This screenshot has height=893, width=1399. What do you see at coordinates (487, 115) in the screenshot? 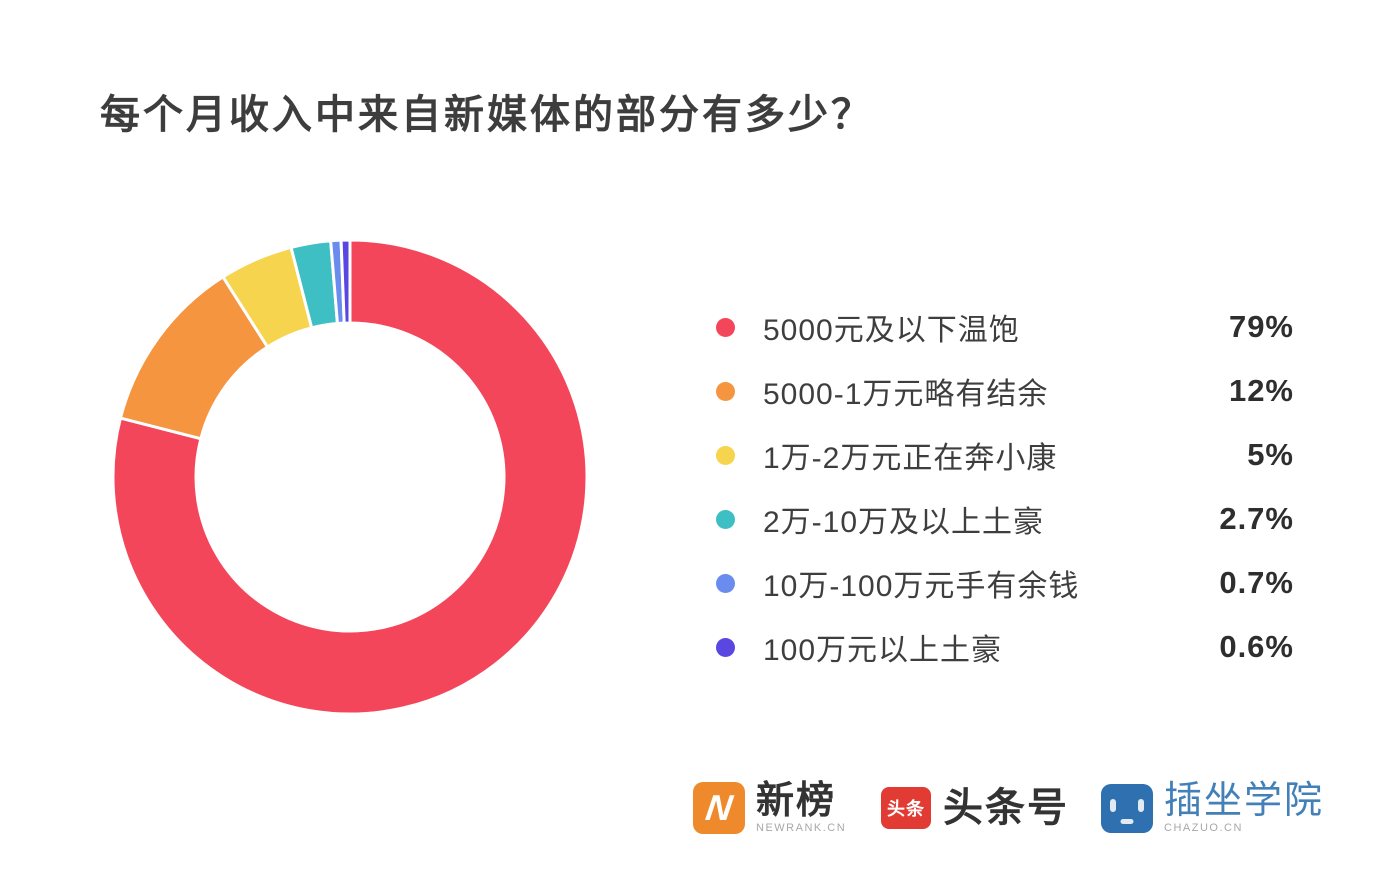
I see `chart-title: 每个月收入中来自新媒体的部分有多少？` at bounding box center [487, 115].